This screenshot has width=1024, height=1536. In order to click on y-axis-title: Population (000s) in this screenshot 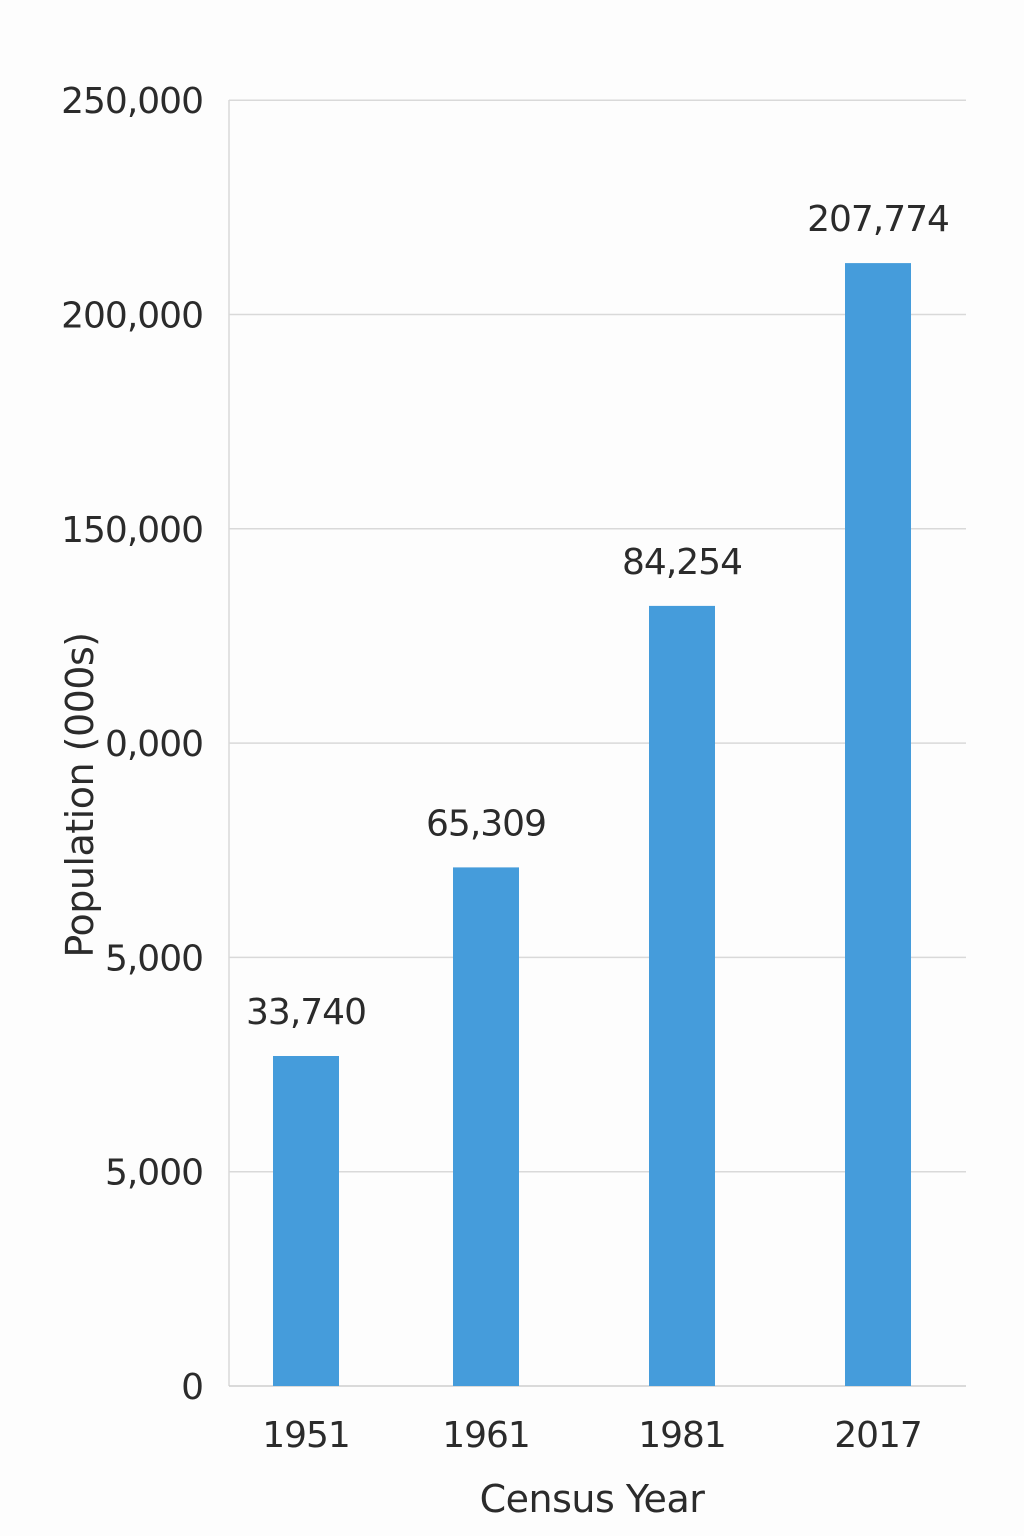, I will do `click(80, 794)`.